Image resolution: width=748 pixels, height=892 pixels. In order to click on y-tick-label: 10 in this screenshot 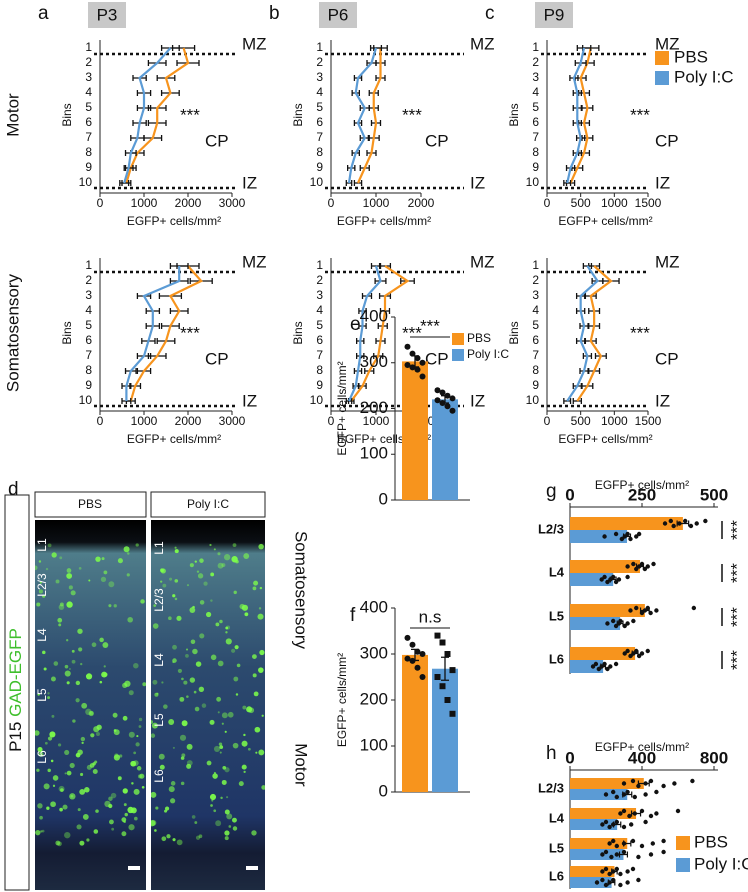, I will do `click(317, 400)`.